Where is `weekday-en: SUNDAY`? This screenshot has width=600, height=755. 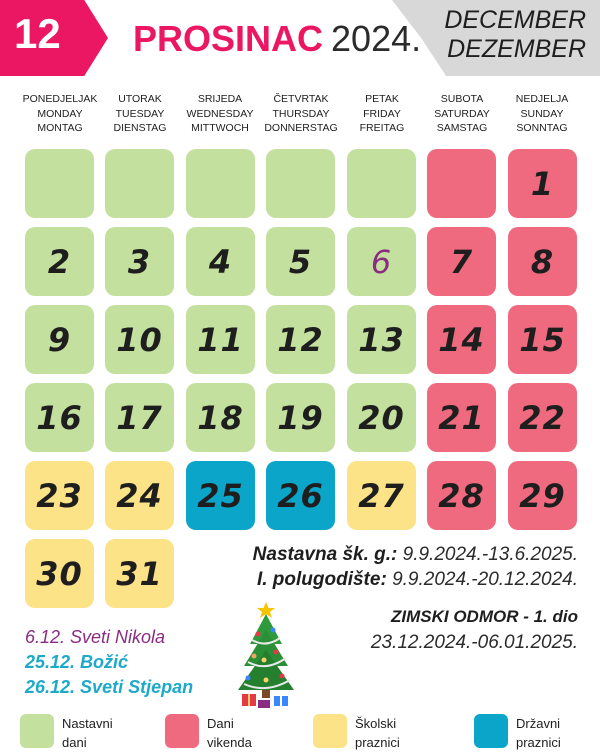
weekday-en: SUNDAY is located at coordinates (542, 113).